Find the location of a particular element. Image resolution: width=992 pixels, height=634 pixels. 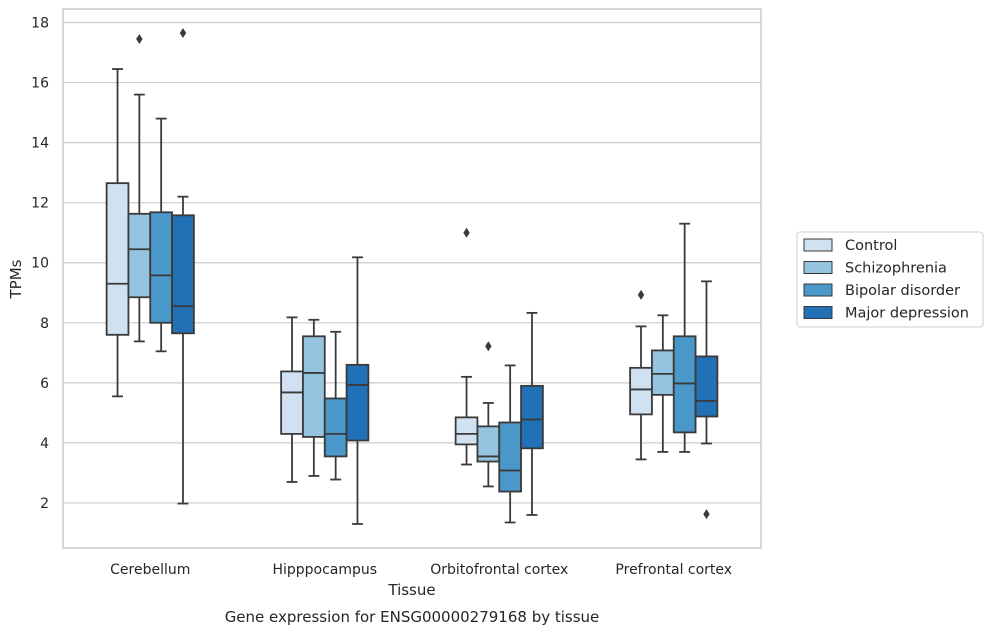

y-tick-label: 10 is located at coordinates (40, 264).